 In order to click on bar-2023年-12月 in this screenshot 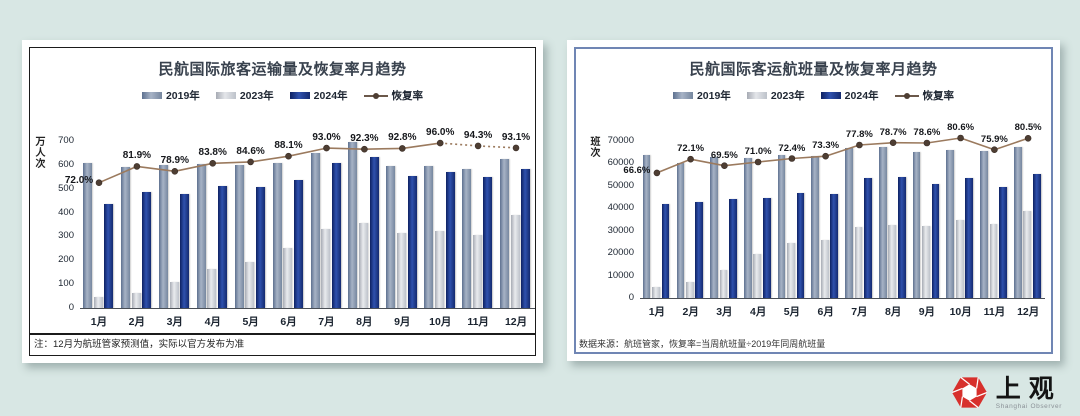, I will do `click(1027, 254)`.